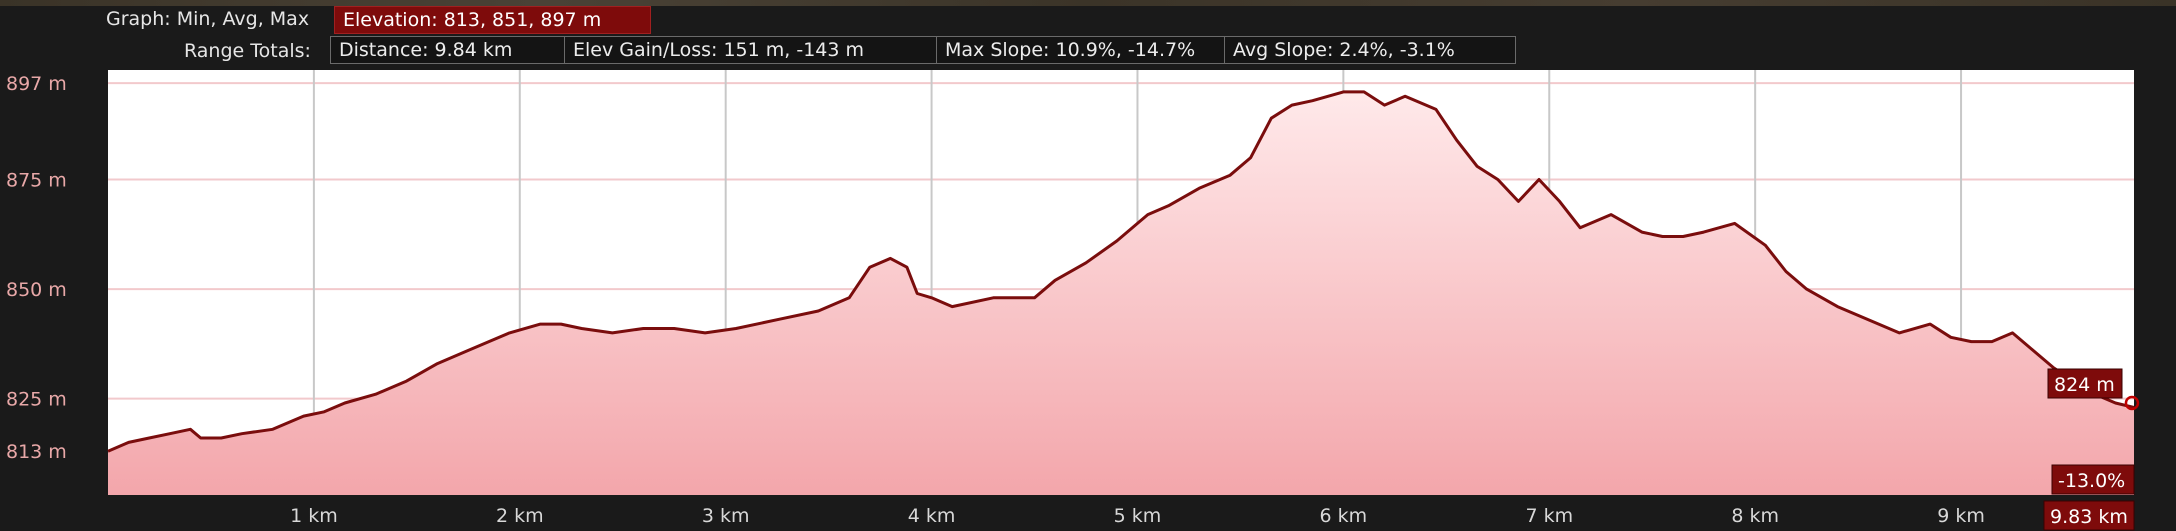 The width and height of the screenshot is (2176, 531). What do you see at coordinates (36, 84) in the screenshot?
I see `y-tick-label: 897 m` at bounding box center [36, 84].